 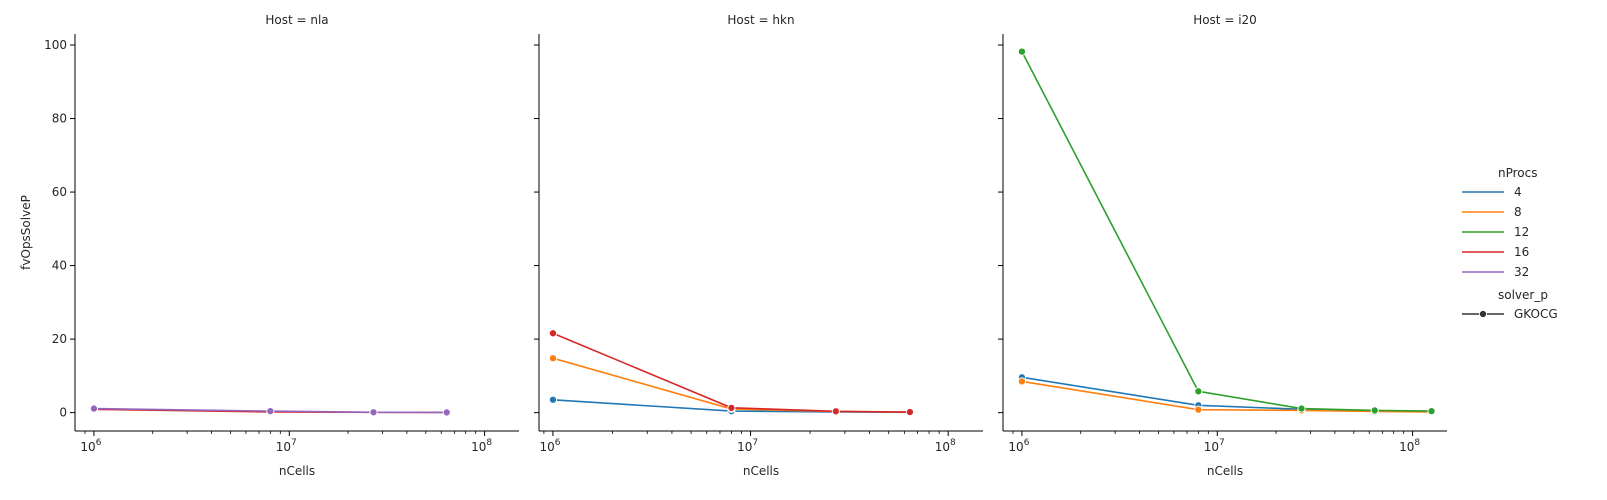 I want to click on legend-label: GKOCG, so click(x=1536, y=314).